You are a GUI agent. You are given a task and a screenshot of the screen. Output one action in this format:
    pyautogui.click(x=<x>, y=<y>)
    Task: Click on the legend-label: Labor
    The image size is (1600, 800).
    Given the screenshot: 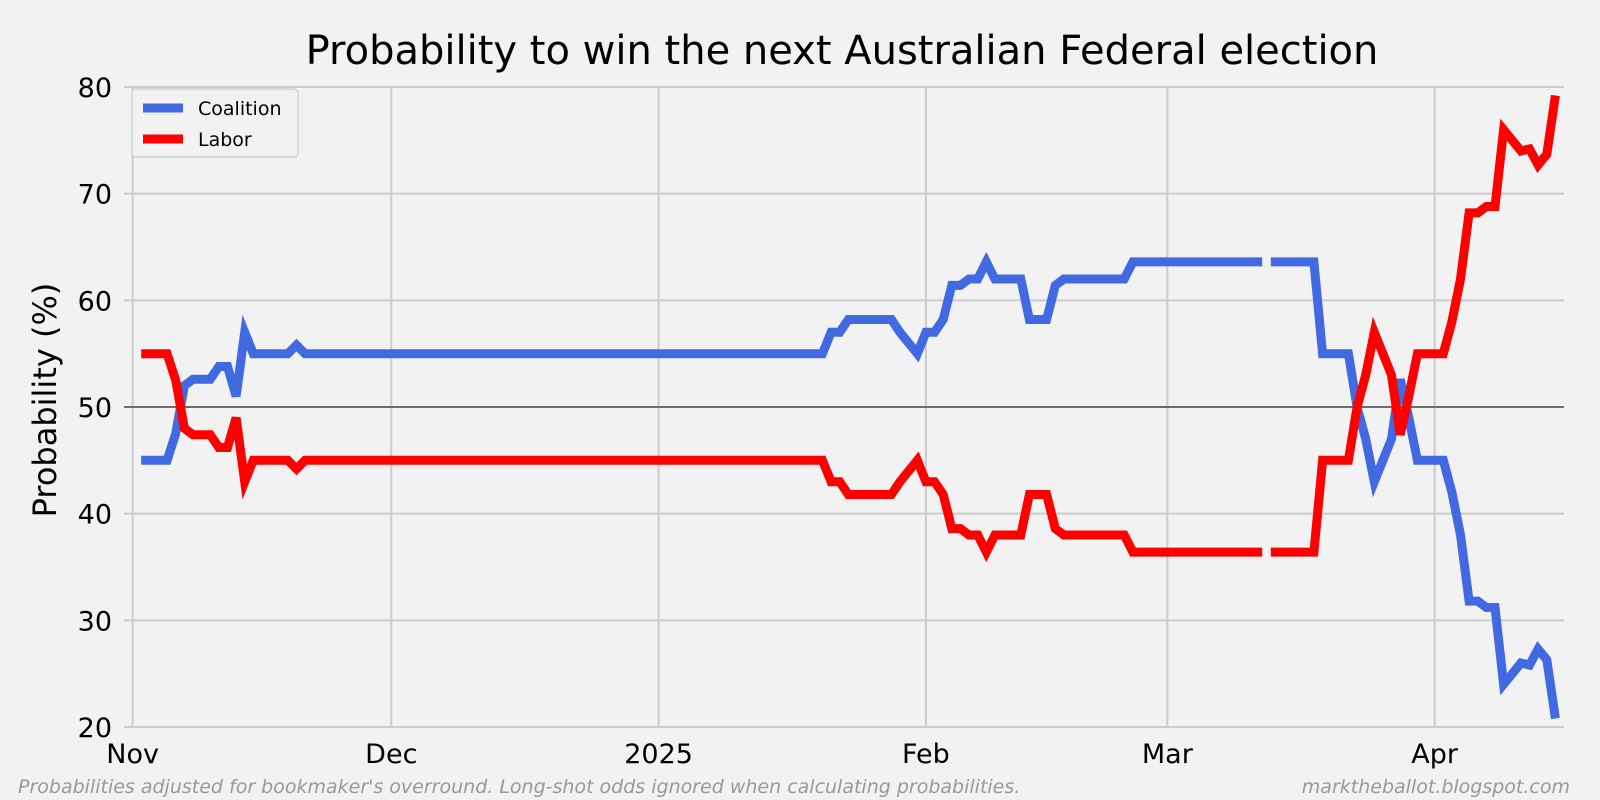 What is the action you would take?
    pyautogui.click(x=225, y=140)
    